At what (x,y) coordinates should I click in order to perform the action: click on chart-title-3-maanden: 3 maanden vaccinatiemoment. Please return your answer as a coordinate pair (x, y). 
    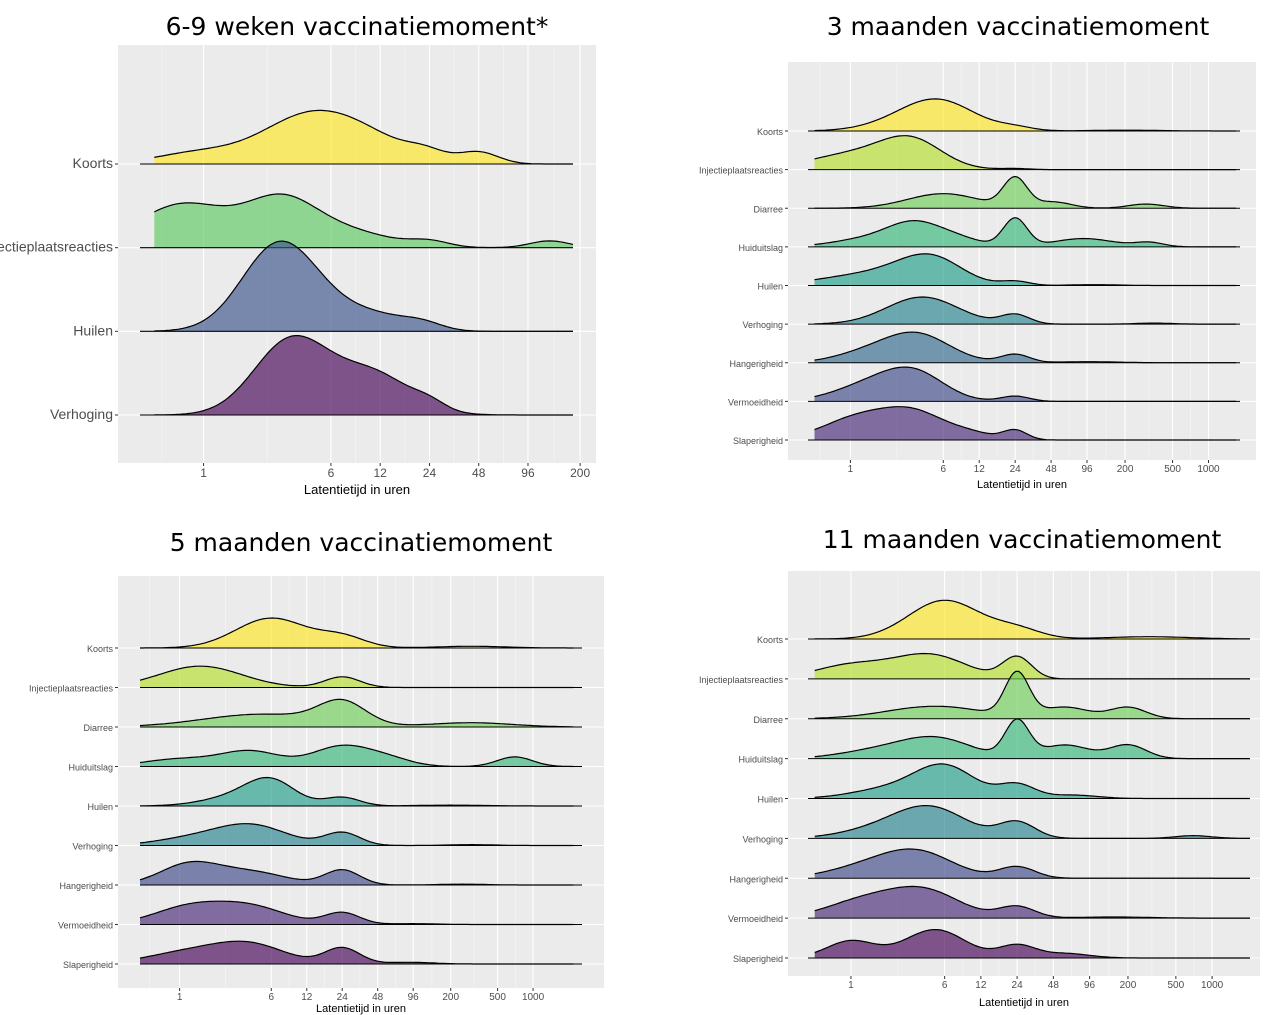
    Looking at the image, I should click on (1018, 26).